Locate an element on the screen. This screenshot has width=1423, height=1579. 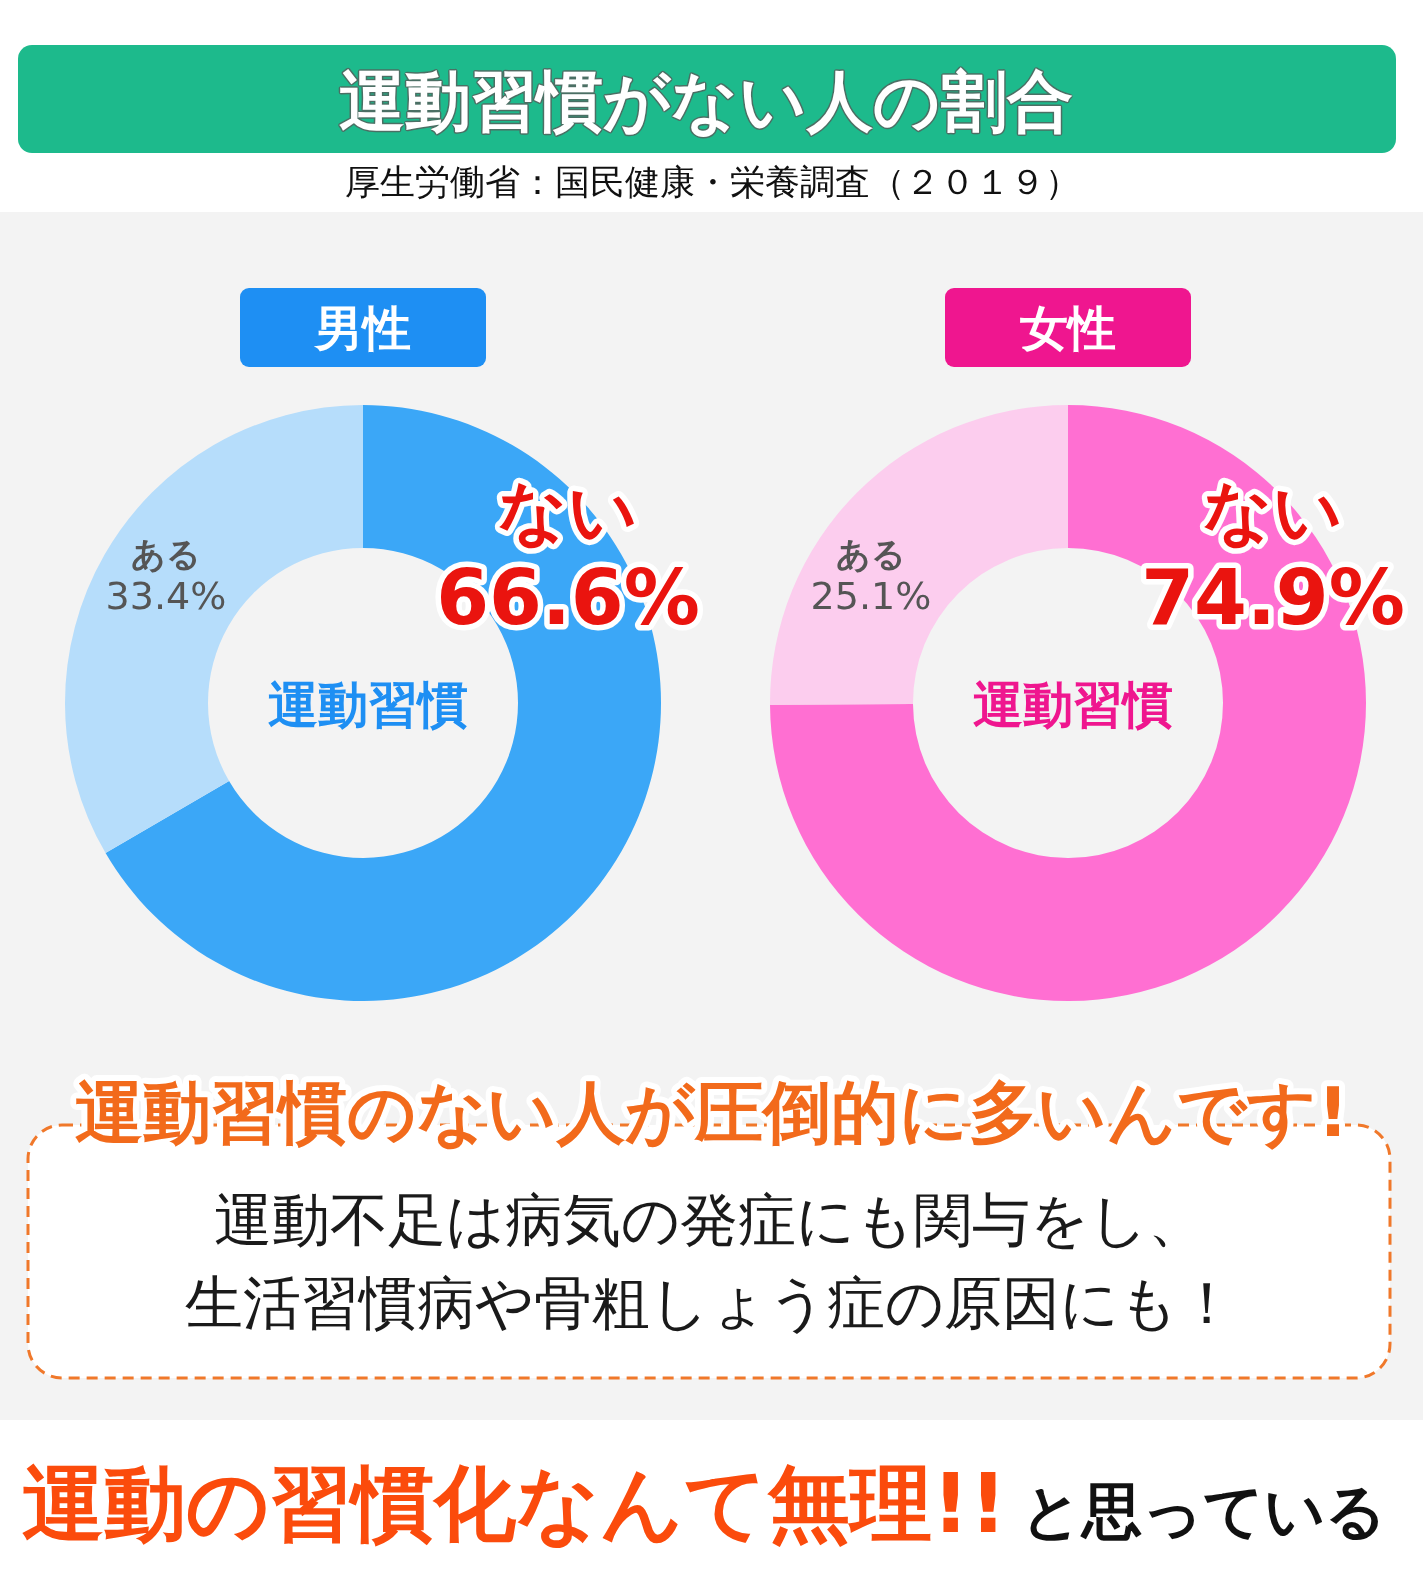
data-label: 33.4% is located at coordinates (166, 596).